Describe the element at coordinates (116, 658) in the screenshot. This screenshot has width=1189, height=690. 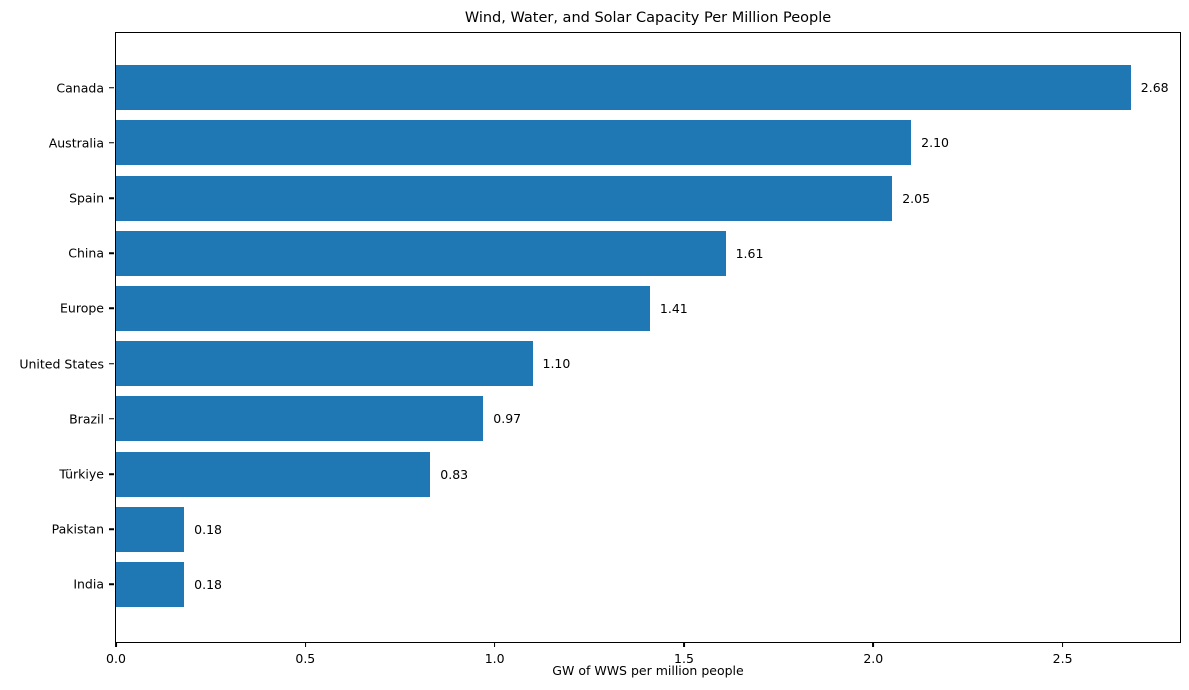
I see `x-tick-label: 0.0` at that location.